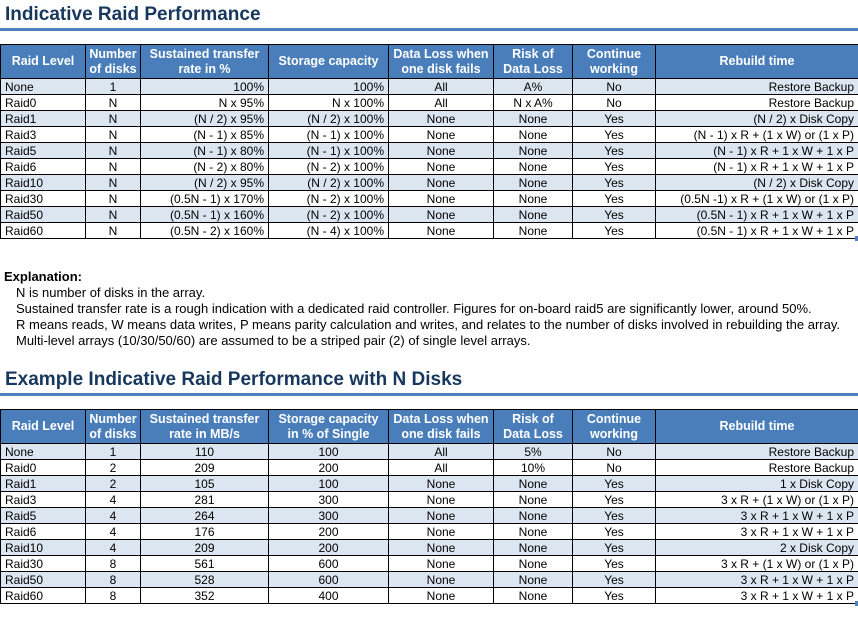 The width and height of the screenshot is (858, 617). What do you see at coordinates (43, 102) in the screenshot?
I see `cell: Raid0` at bounding box center [43, 102].